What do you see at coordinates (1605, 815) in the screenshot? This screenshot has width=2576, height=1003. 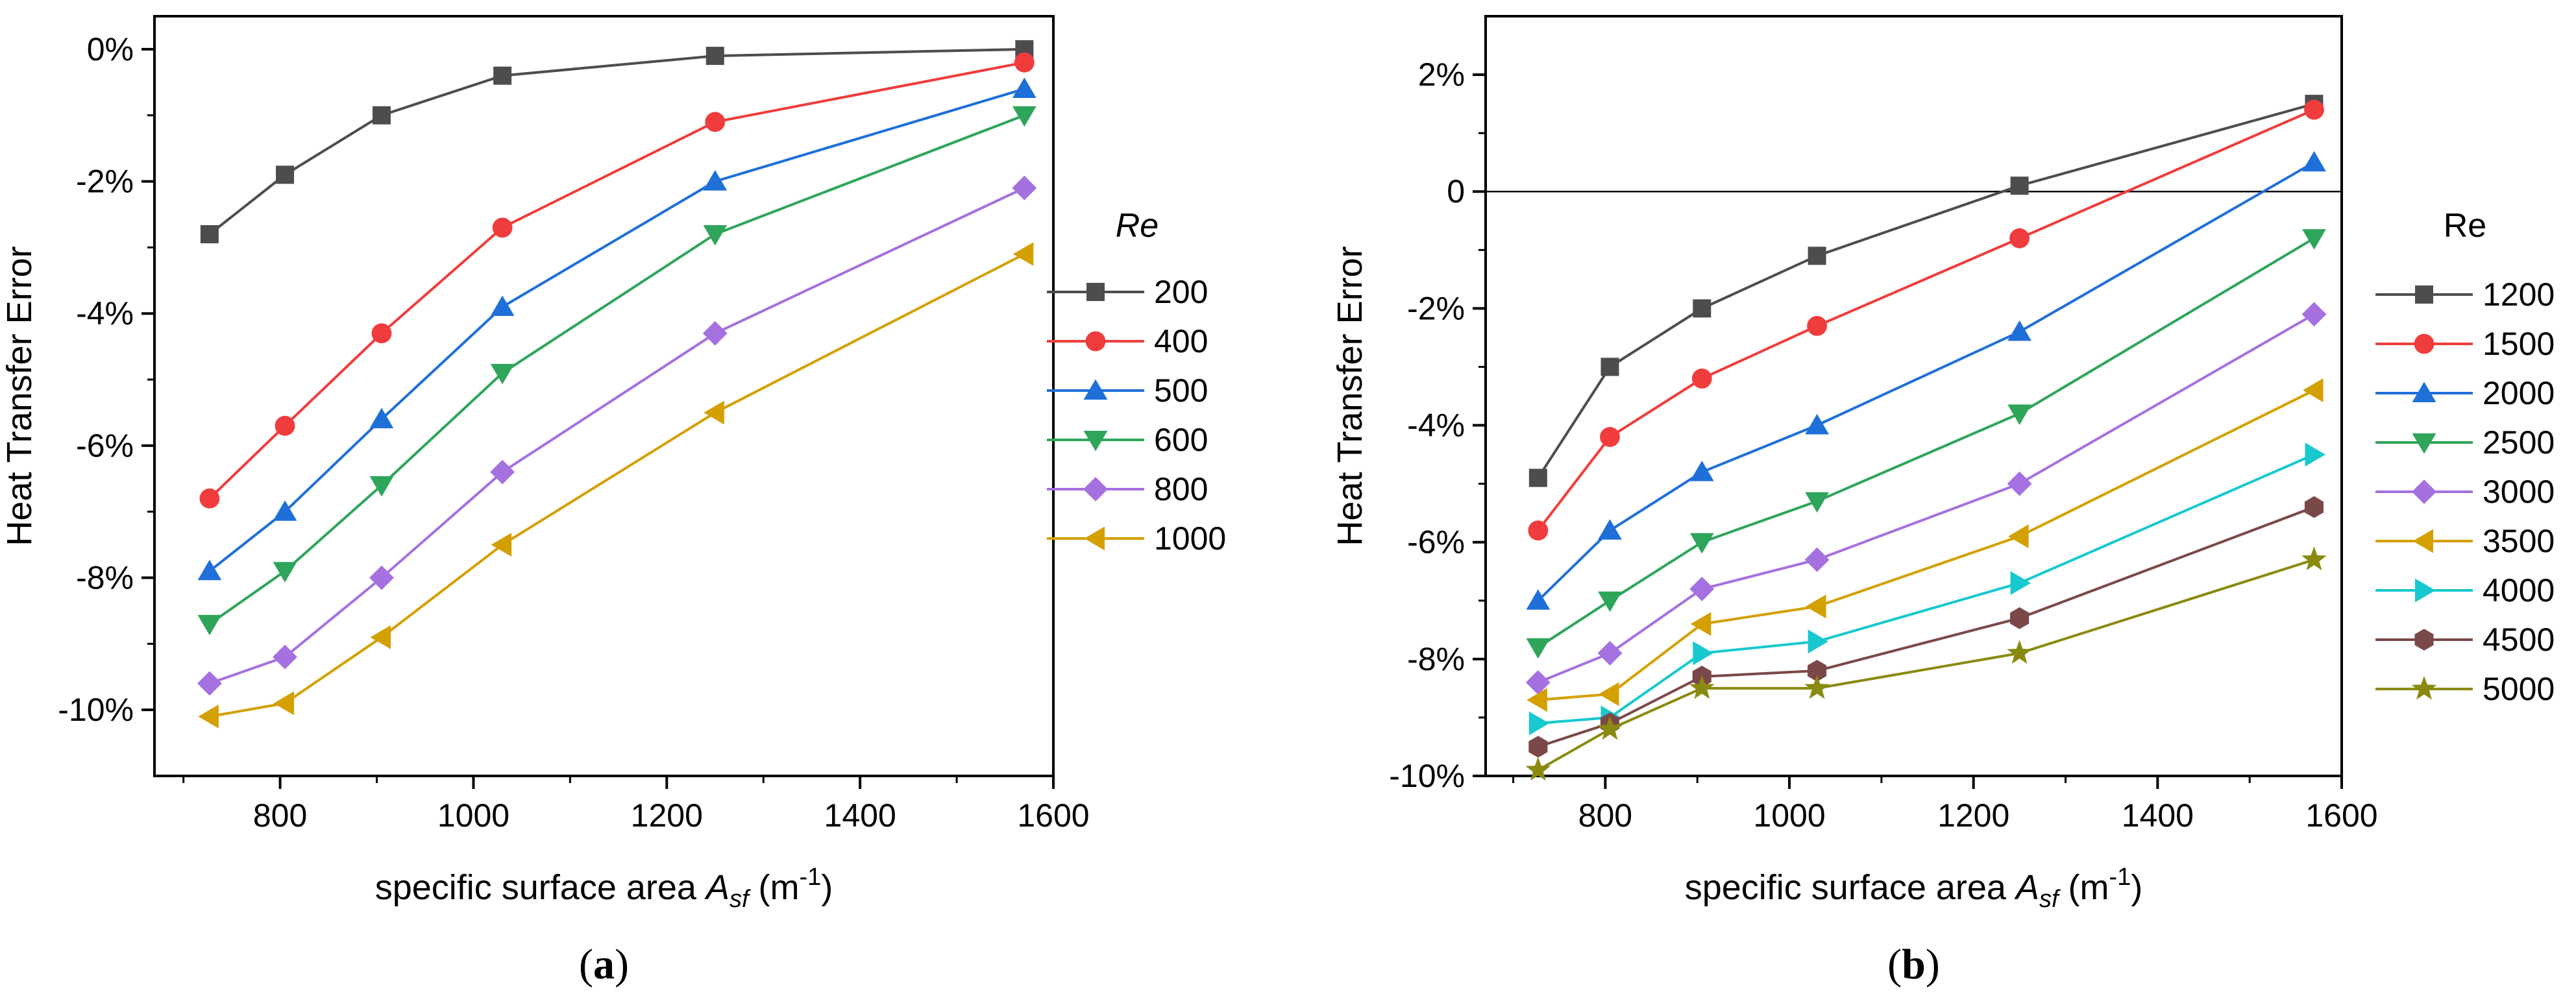 I see `panel-b-x-tick-label-800: 800` at bounding box center [1605, 815].